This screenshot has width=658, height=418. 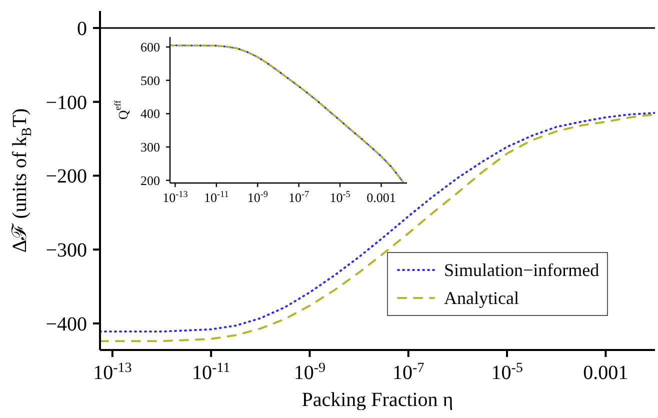 What do you see at coordinates (150, 114) in the screenshot?
I see `y-tick-label: 400` at bounding box center [150, 114].